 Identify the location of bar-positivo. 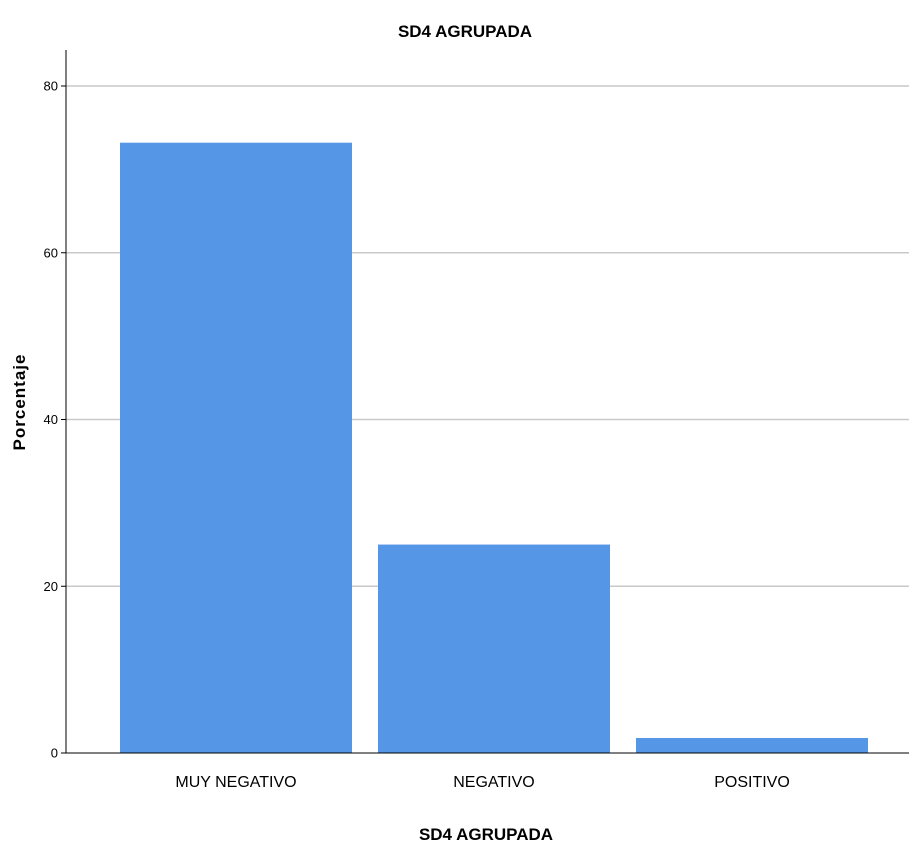
(752, 745).